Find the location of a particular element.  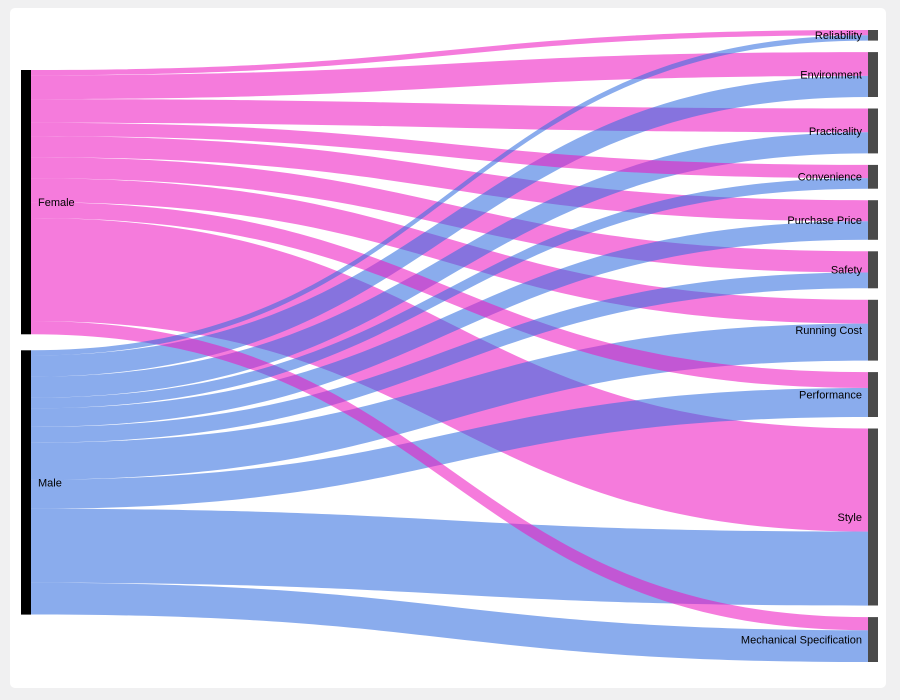

flow-female-purchase-price is located at coordinates (449, 179).